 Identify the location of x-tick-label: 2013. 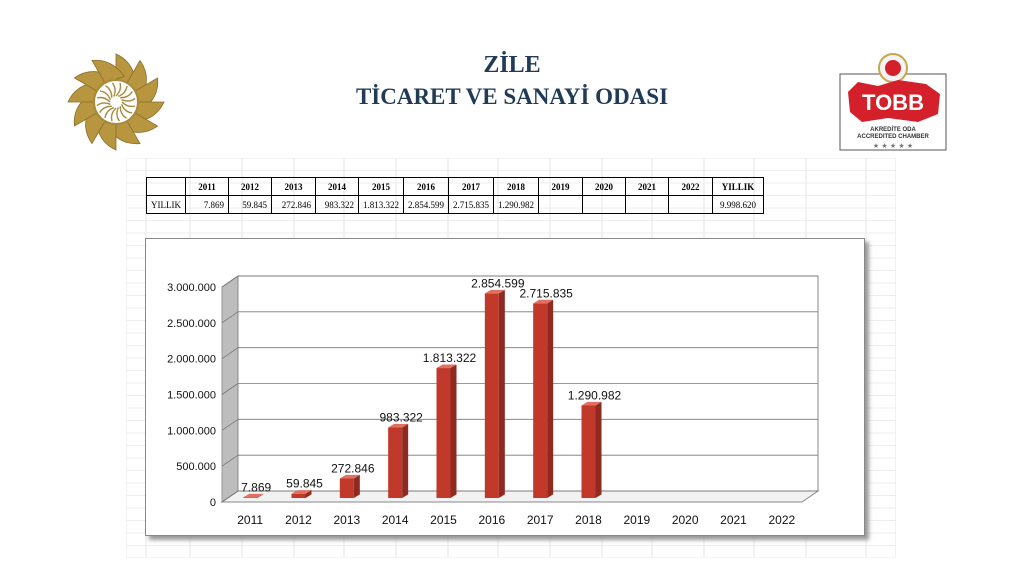
(346, 520).